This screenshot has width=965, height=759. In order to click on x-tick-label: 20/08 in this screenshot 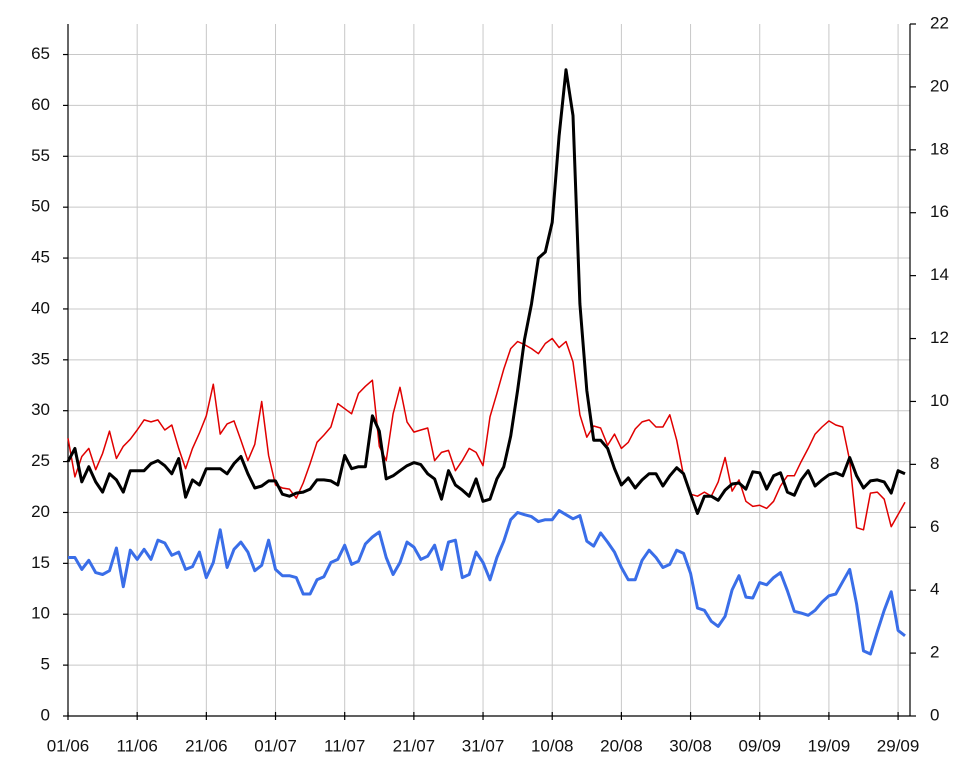, I will do `click(621, 745)`.